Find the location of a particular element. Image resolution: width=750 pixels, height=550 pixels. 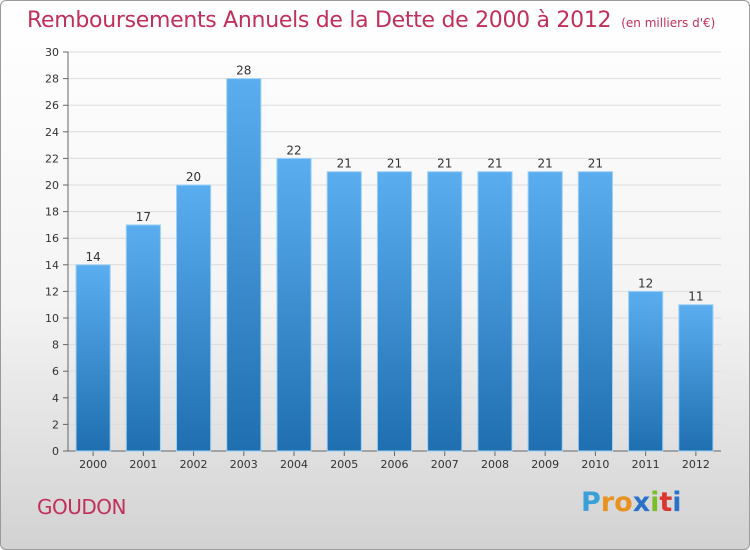

logo-letter: t is located at coordinates (666, 502).